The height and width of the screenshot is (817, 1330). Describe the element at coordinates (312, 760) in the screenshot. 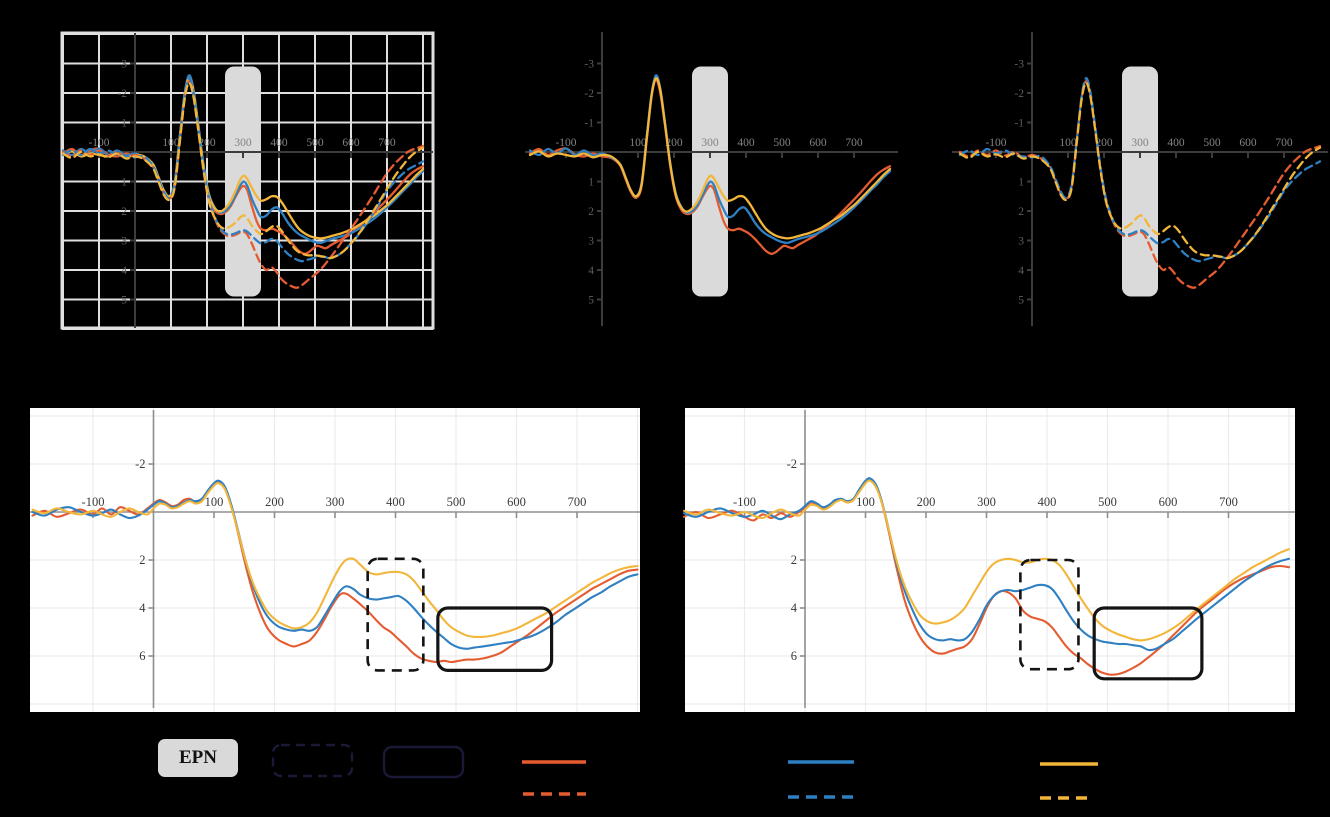

I see `legend-dashed-box` at that location.